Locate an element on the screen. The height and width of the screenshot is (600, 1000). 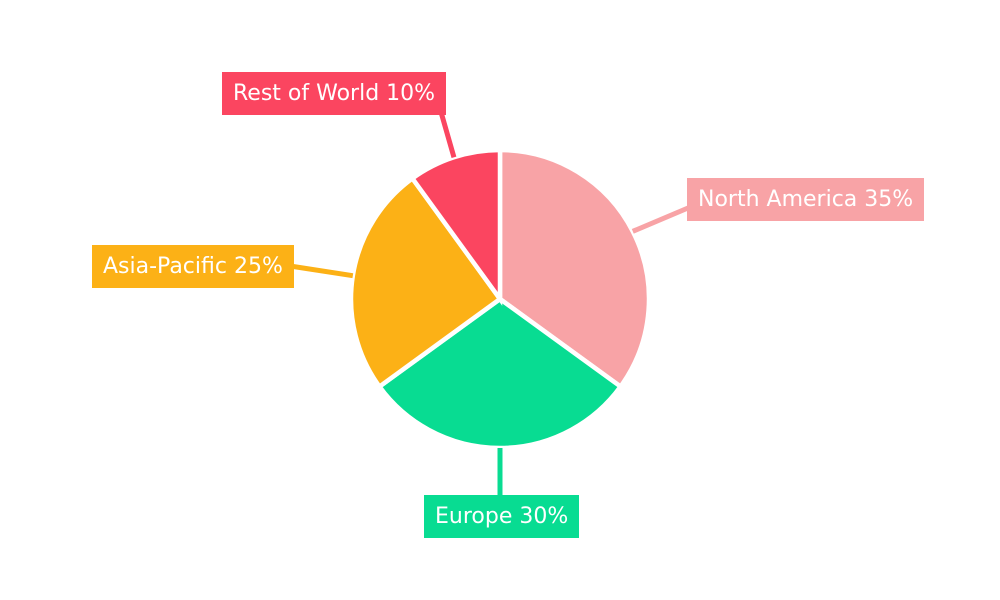
label-europe: Europe 30% is located at coordinates (502, 516).